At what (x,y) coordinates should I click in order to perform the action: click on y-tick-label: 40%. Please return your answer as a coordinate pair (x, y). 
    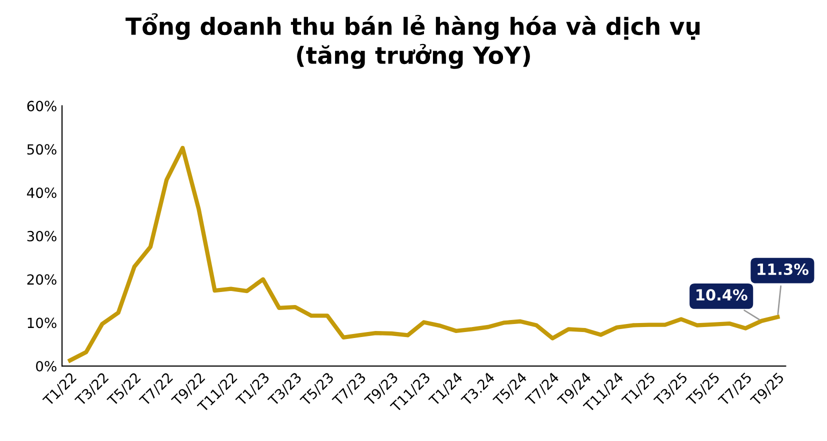
    Looking at the image, I should click on (41, 193).